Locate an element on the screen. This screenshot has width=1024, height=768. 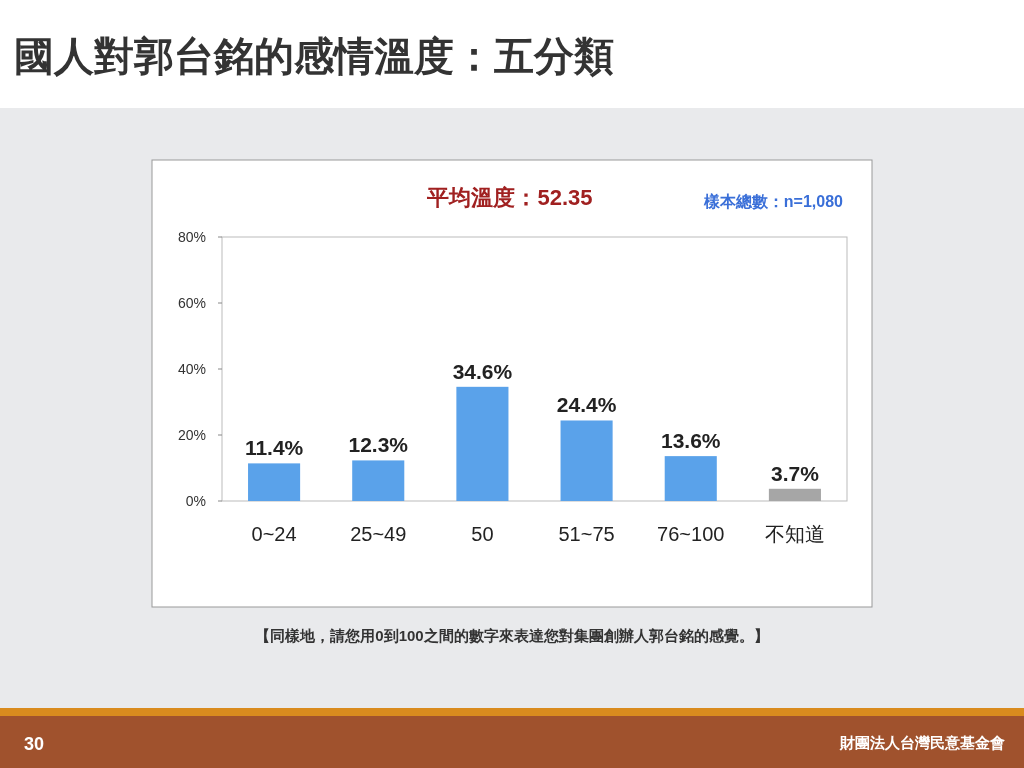
x-tick-label: 51~75 is located at coordinates (586, 534).